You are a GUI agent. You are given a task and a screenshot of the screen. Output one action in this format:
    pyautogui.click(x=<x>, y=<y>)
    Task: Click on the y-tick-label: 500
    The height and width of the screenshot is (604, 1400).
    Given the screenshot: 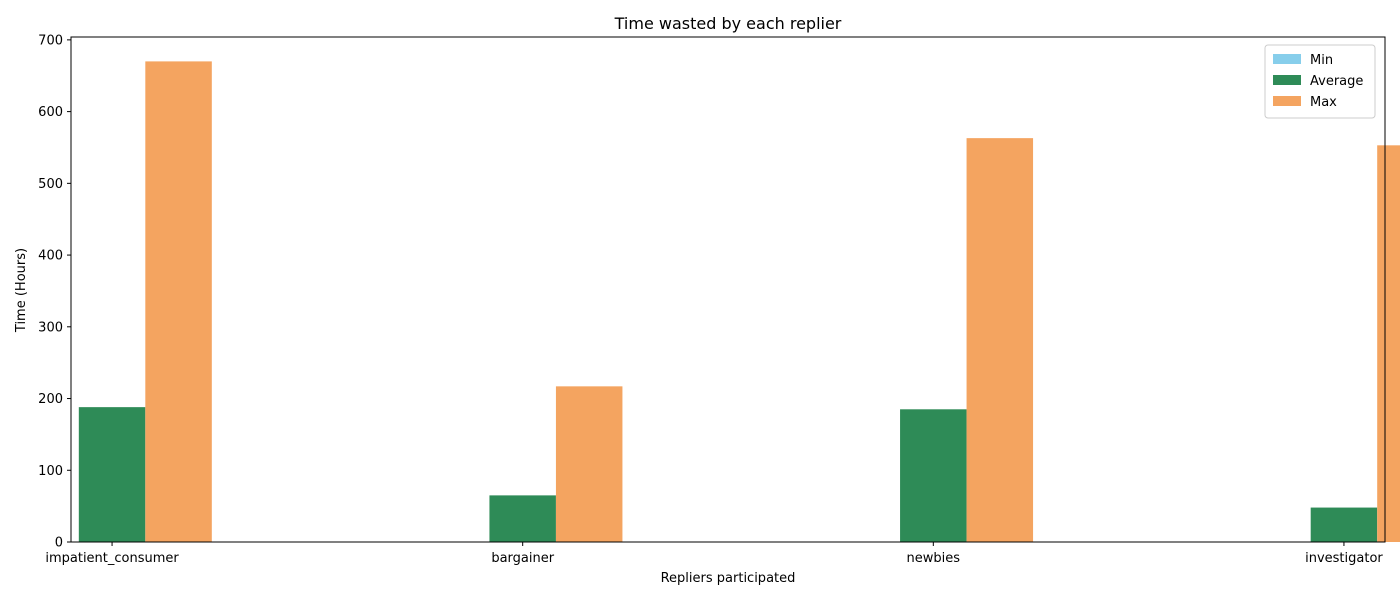 What is the action you would take?
    pyautogui.click(x=50, y=184)
    